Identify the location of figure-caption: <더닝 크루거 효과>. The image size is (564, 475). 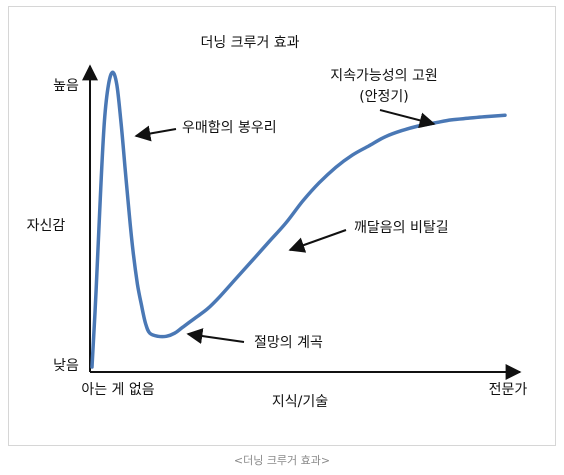
(282, 460).